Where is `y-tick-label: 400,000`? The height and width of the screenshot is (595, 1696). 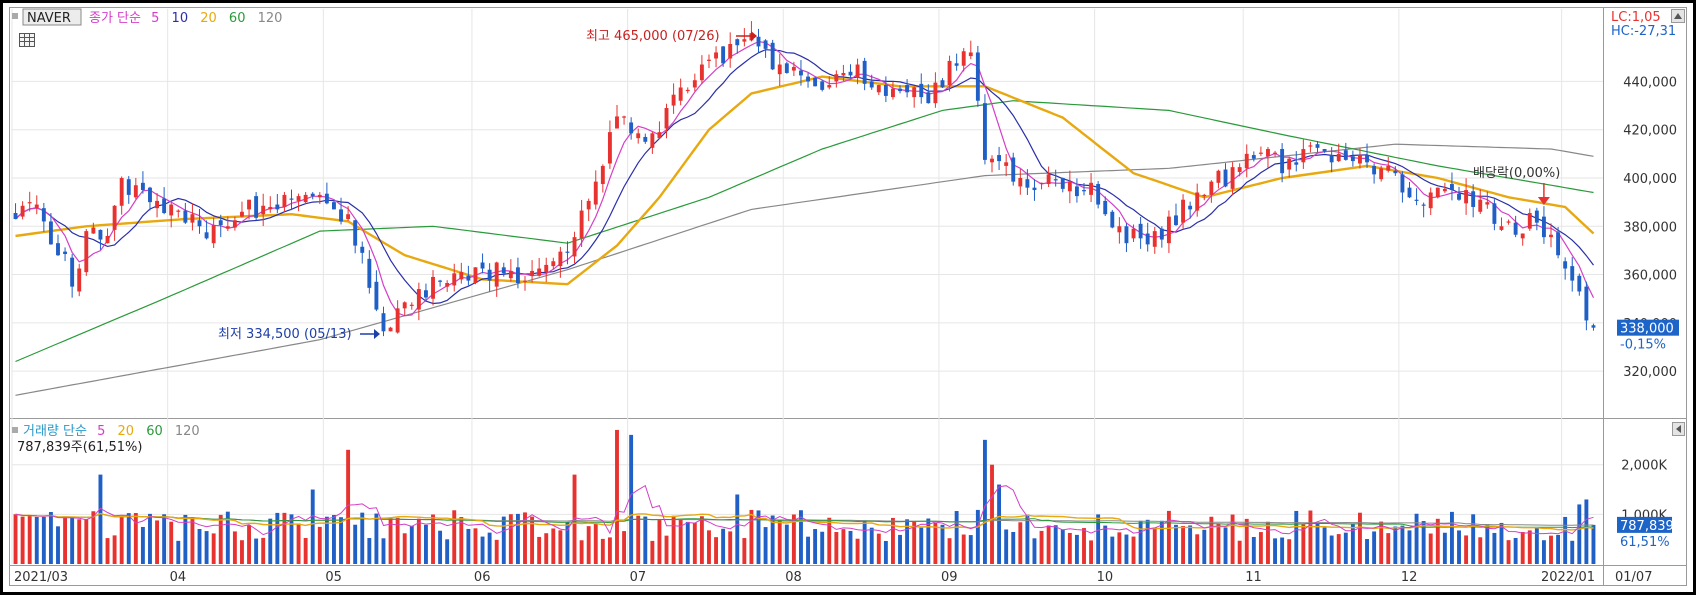 y-tick-label: 400,000 is located at coordinates (1650, 179).